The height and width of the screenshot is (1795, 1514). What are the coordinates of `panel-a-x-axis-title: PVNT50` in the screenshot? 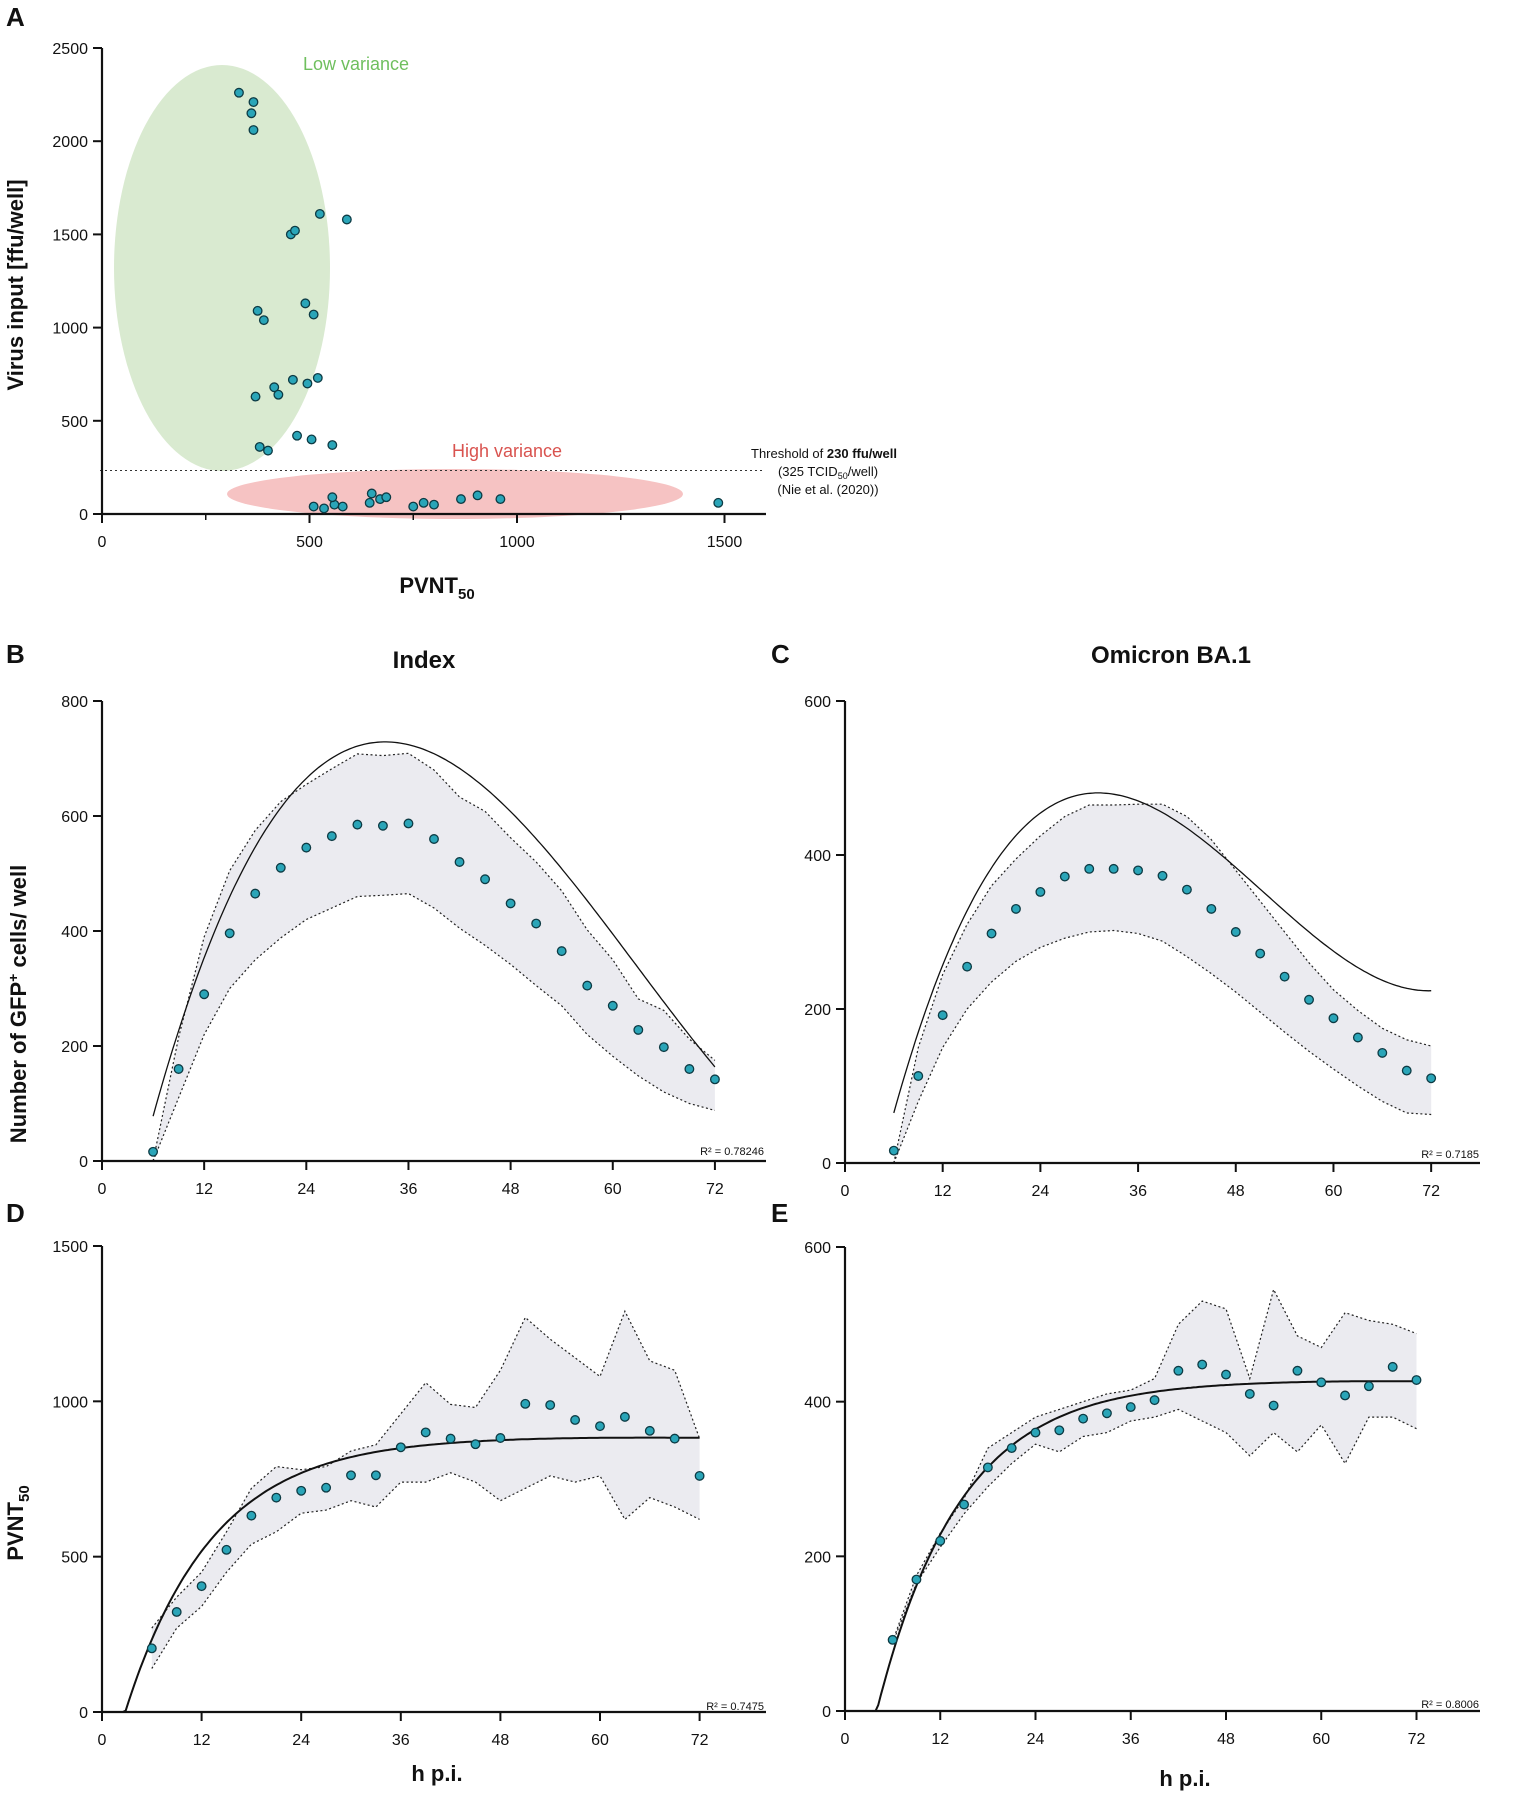 It's located at (436, 588).